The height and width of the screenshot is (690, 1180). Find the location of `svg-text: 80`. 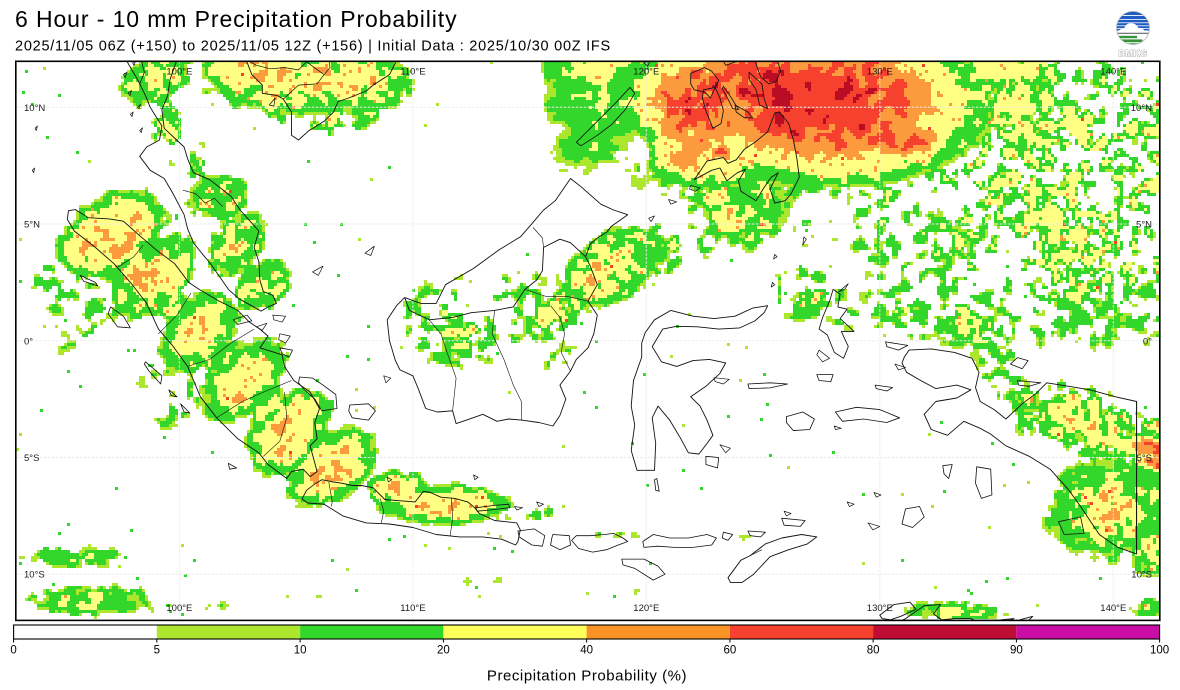

svg-text: 80 is located at coordinates (873, 651).